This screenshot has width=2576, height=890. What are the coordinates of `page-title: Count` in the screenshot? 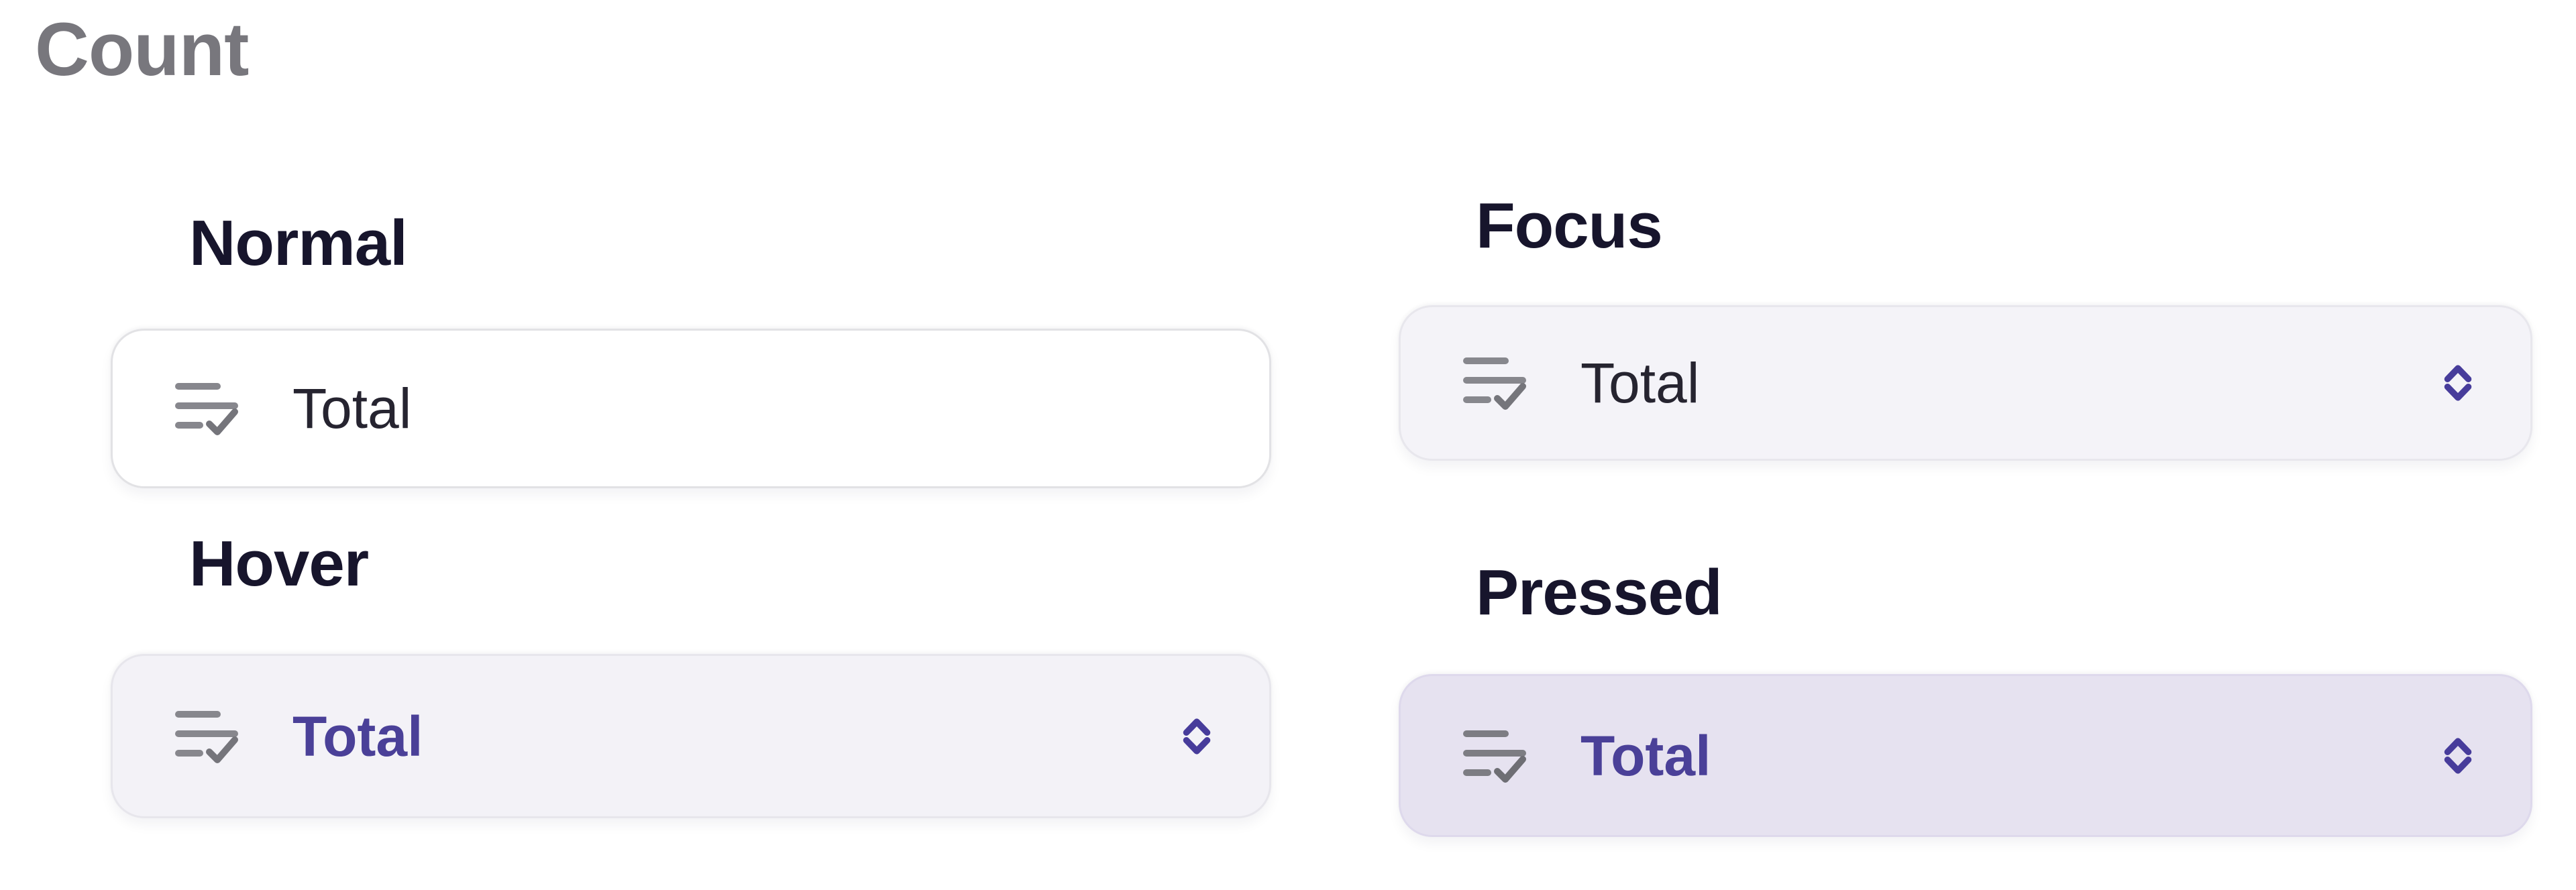 It's located at (142, 49).